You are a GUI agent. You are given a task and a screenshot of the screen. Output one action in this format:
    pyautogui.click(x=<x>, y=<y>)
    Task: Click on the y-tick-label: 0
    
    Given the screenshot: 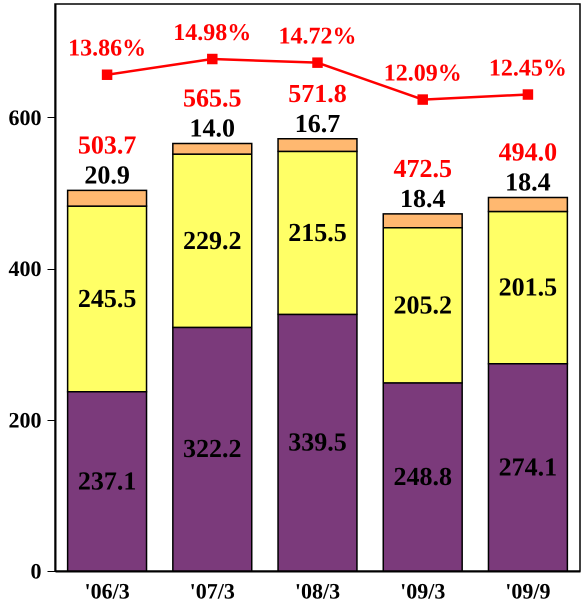 What is the action you would take?
    pyautogui.click(x=36, y=571)
    